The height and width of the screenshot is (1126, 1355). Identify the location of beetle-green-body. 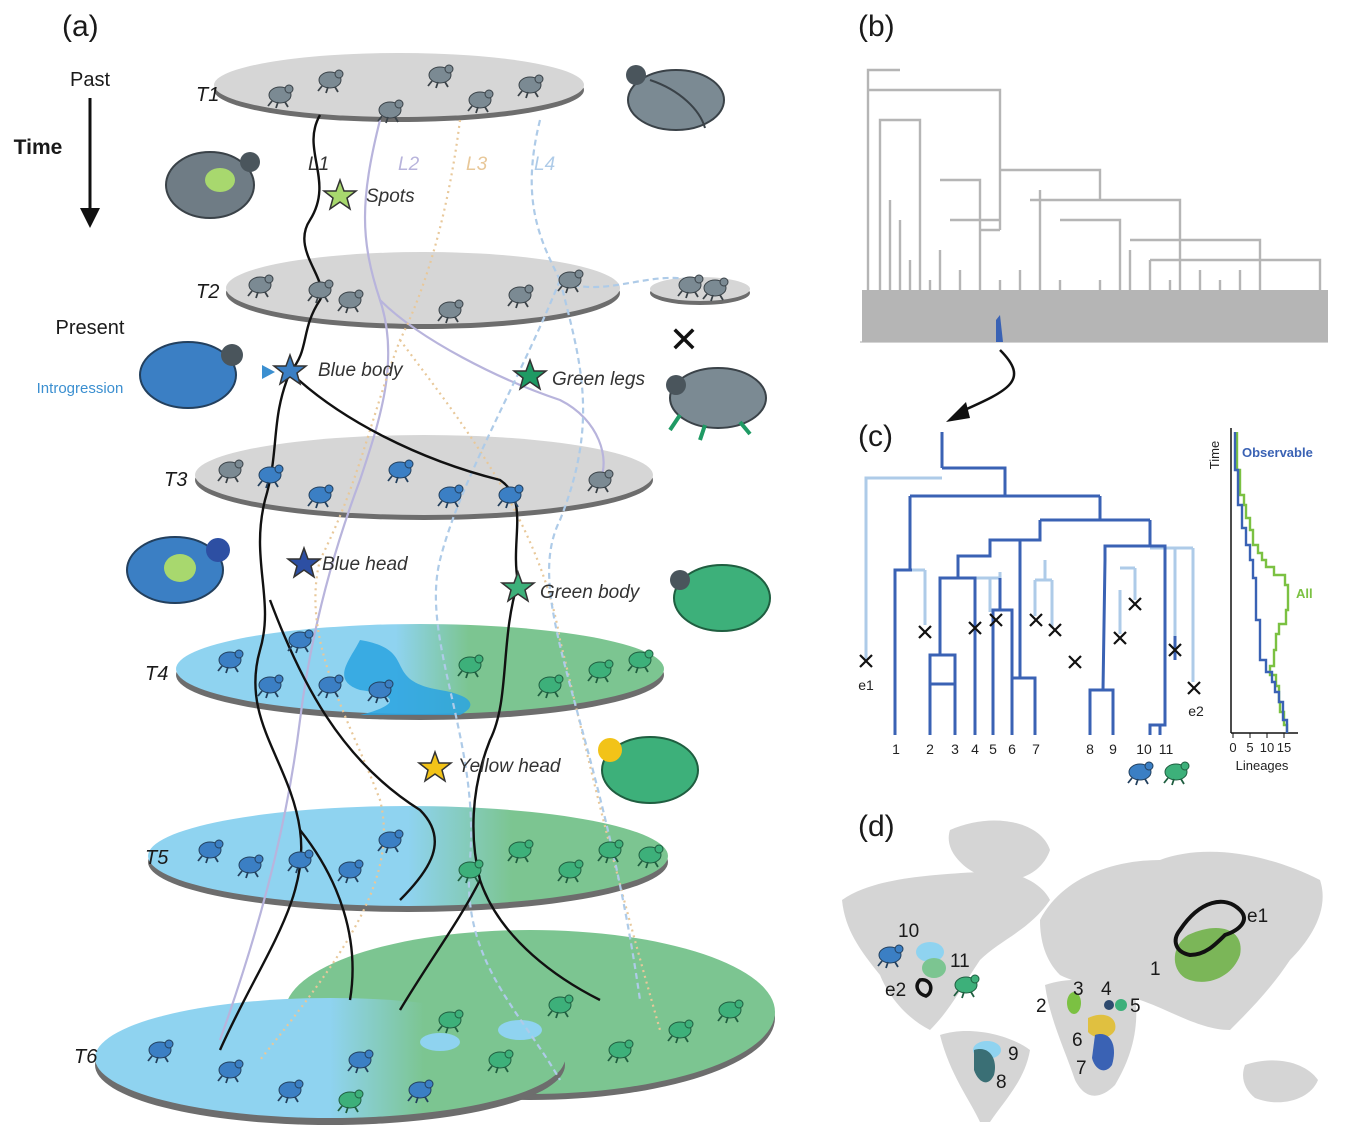
(720, 598).